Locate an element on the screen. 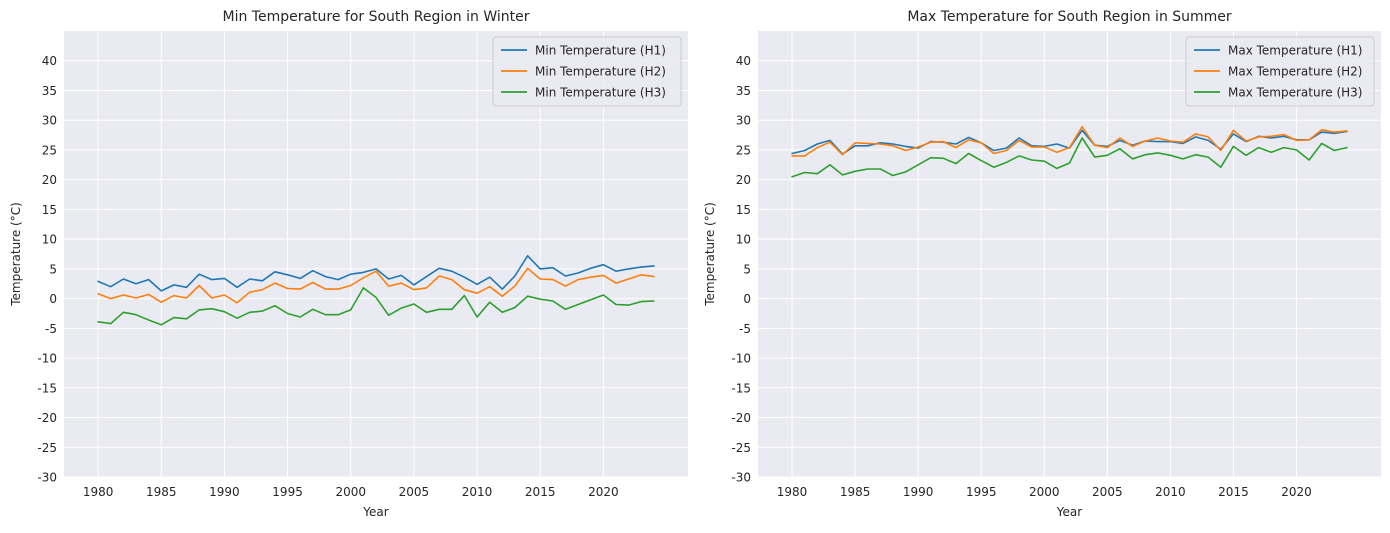 Image resolution: width=1390 pixels, height=533 pixels. legend-label: Min Temperature (H3) is located at coordinates (600, 93).